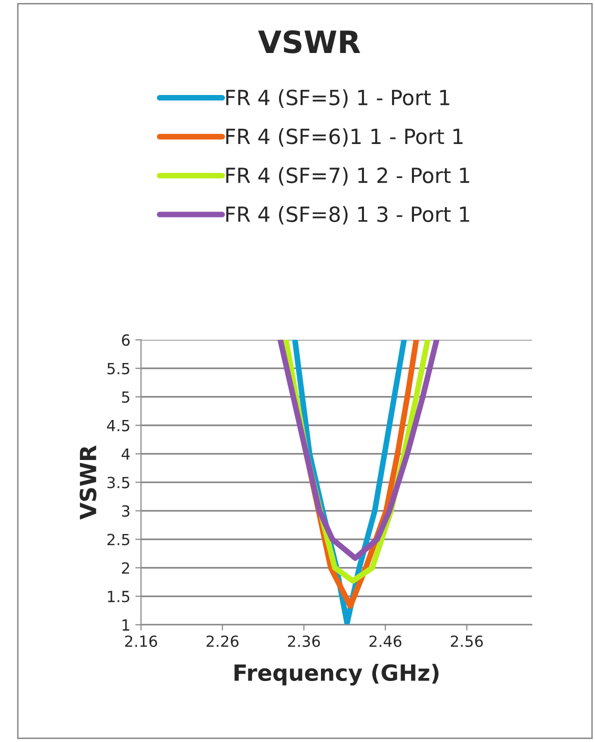 The image size is (595, 742). I want to click on y-axis-title: VSWR, so click(88, 482).